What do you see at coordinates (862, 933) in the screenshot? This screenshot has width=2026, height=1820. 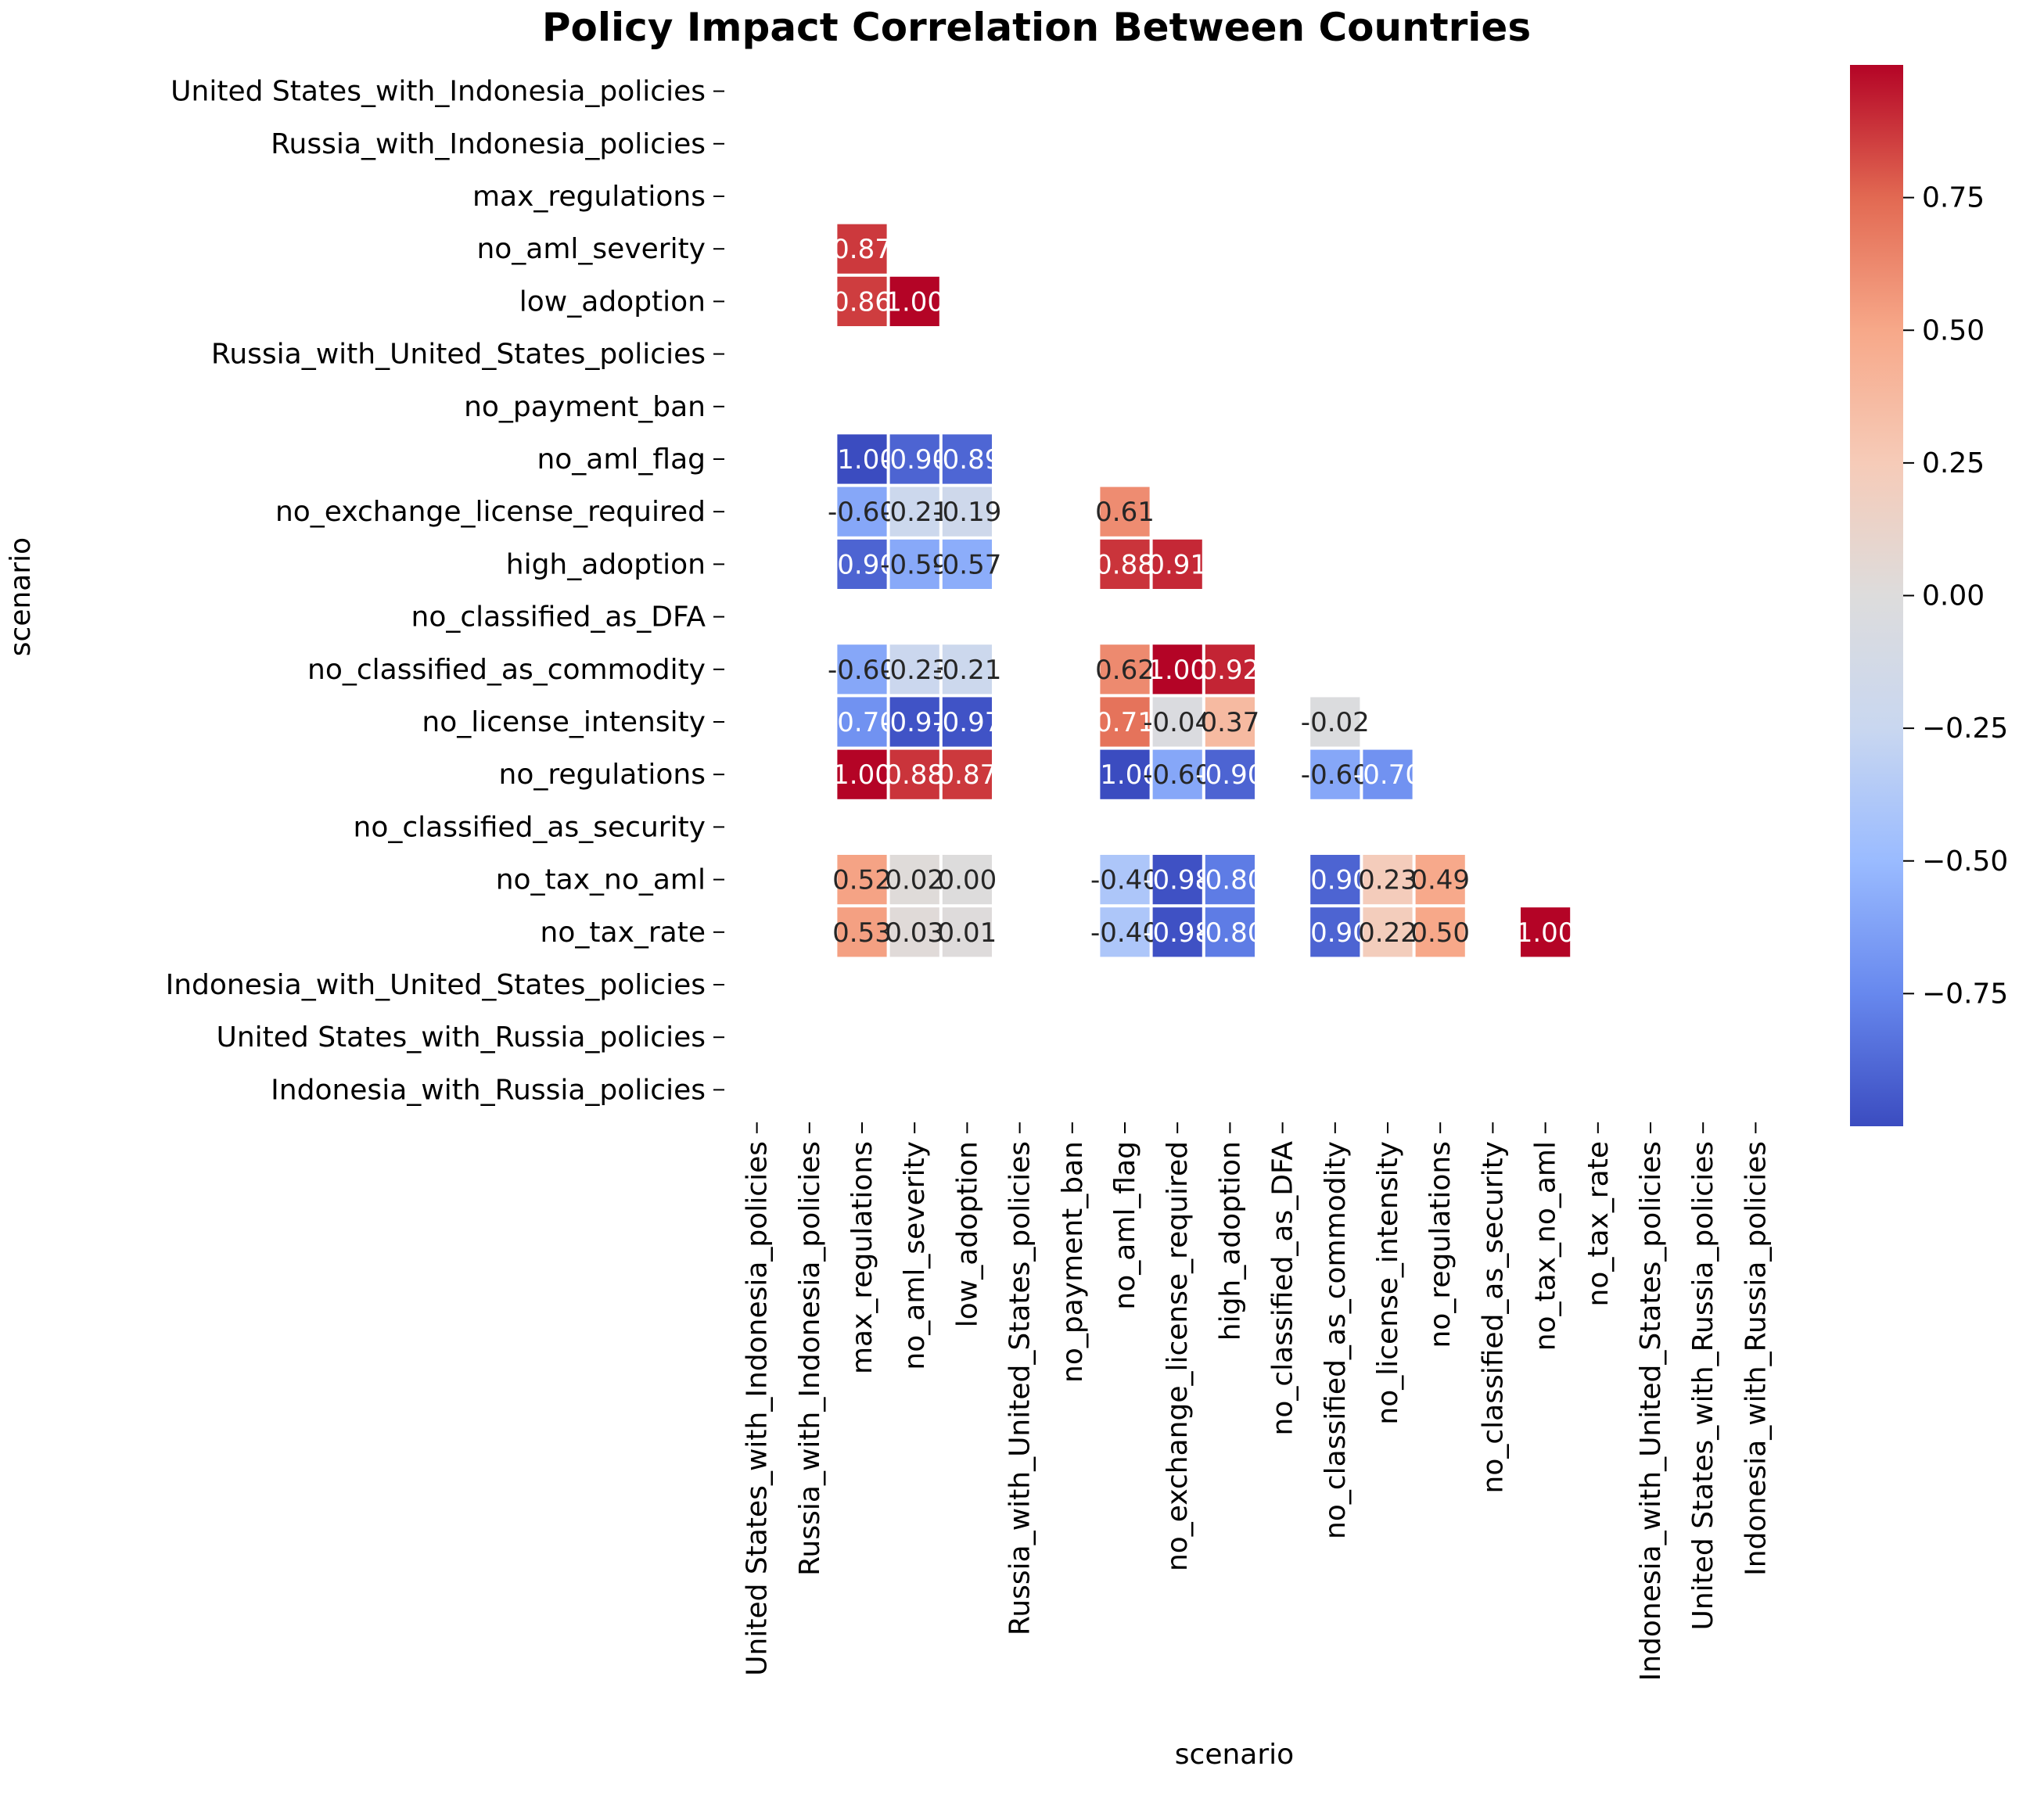 I see `cell-value-label: 0.53` at bounding box center [862, 933].